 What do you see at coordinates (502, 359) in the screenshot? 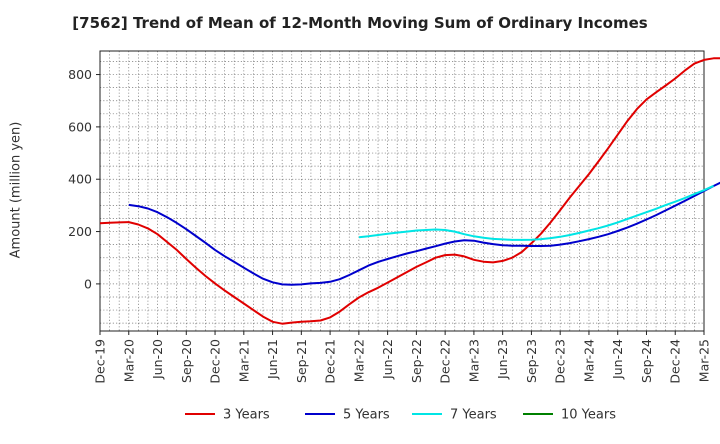
I see `x-tick-label: Jun-23` at bounding box center [502, 359].